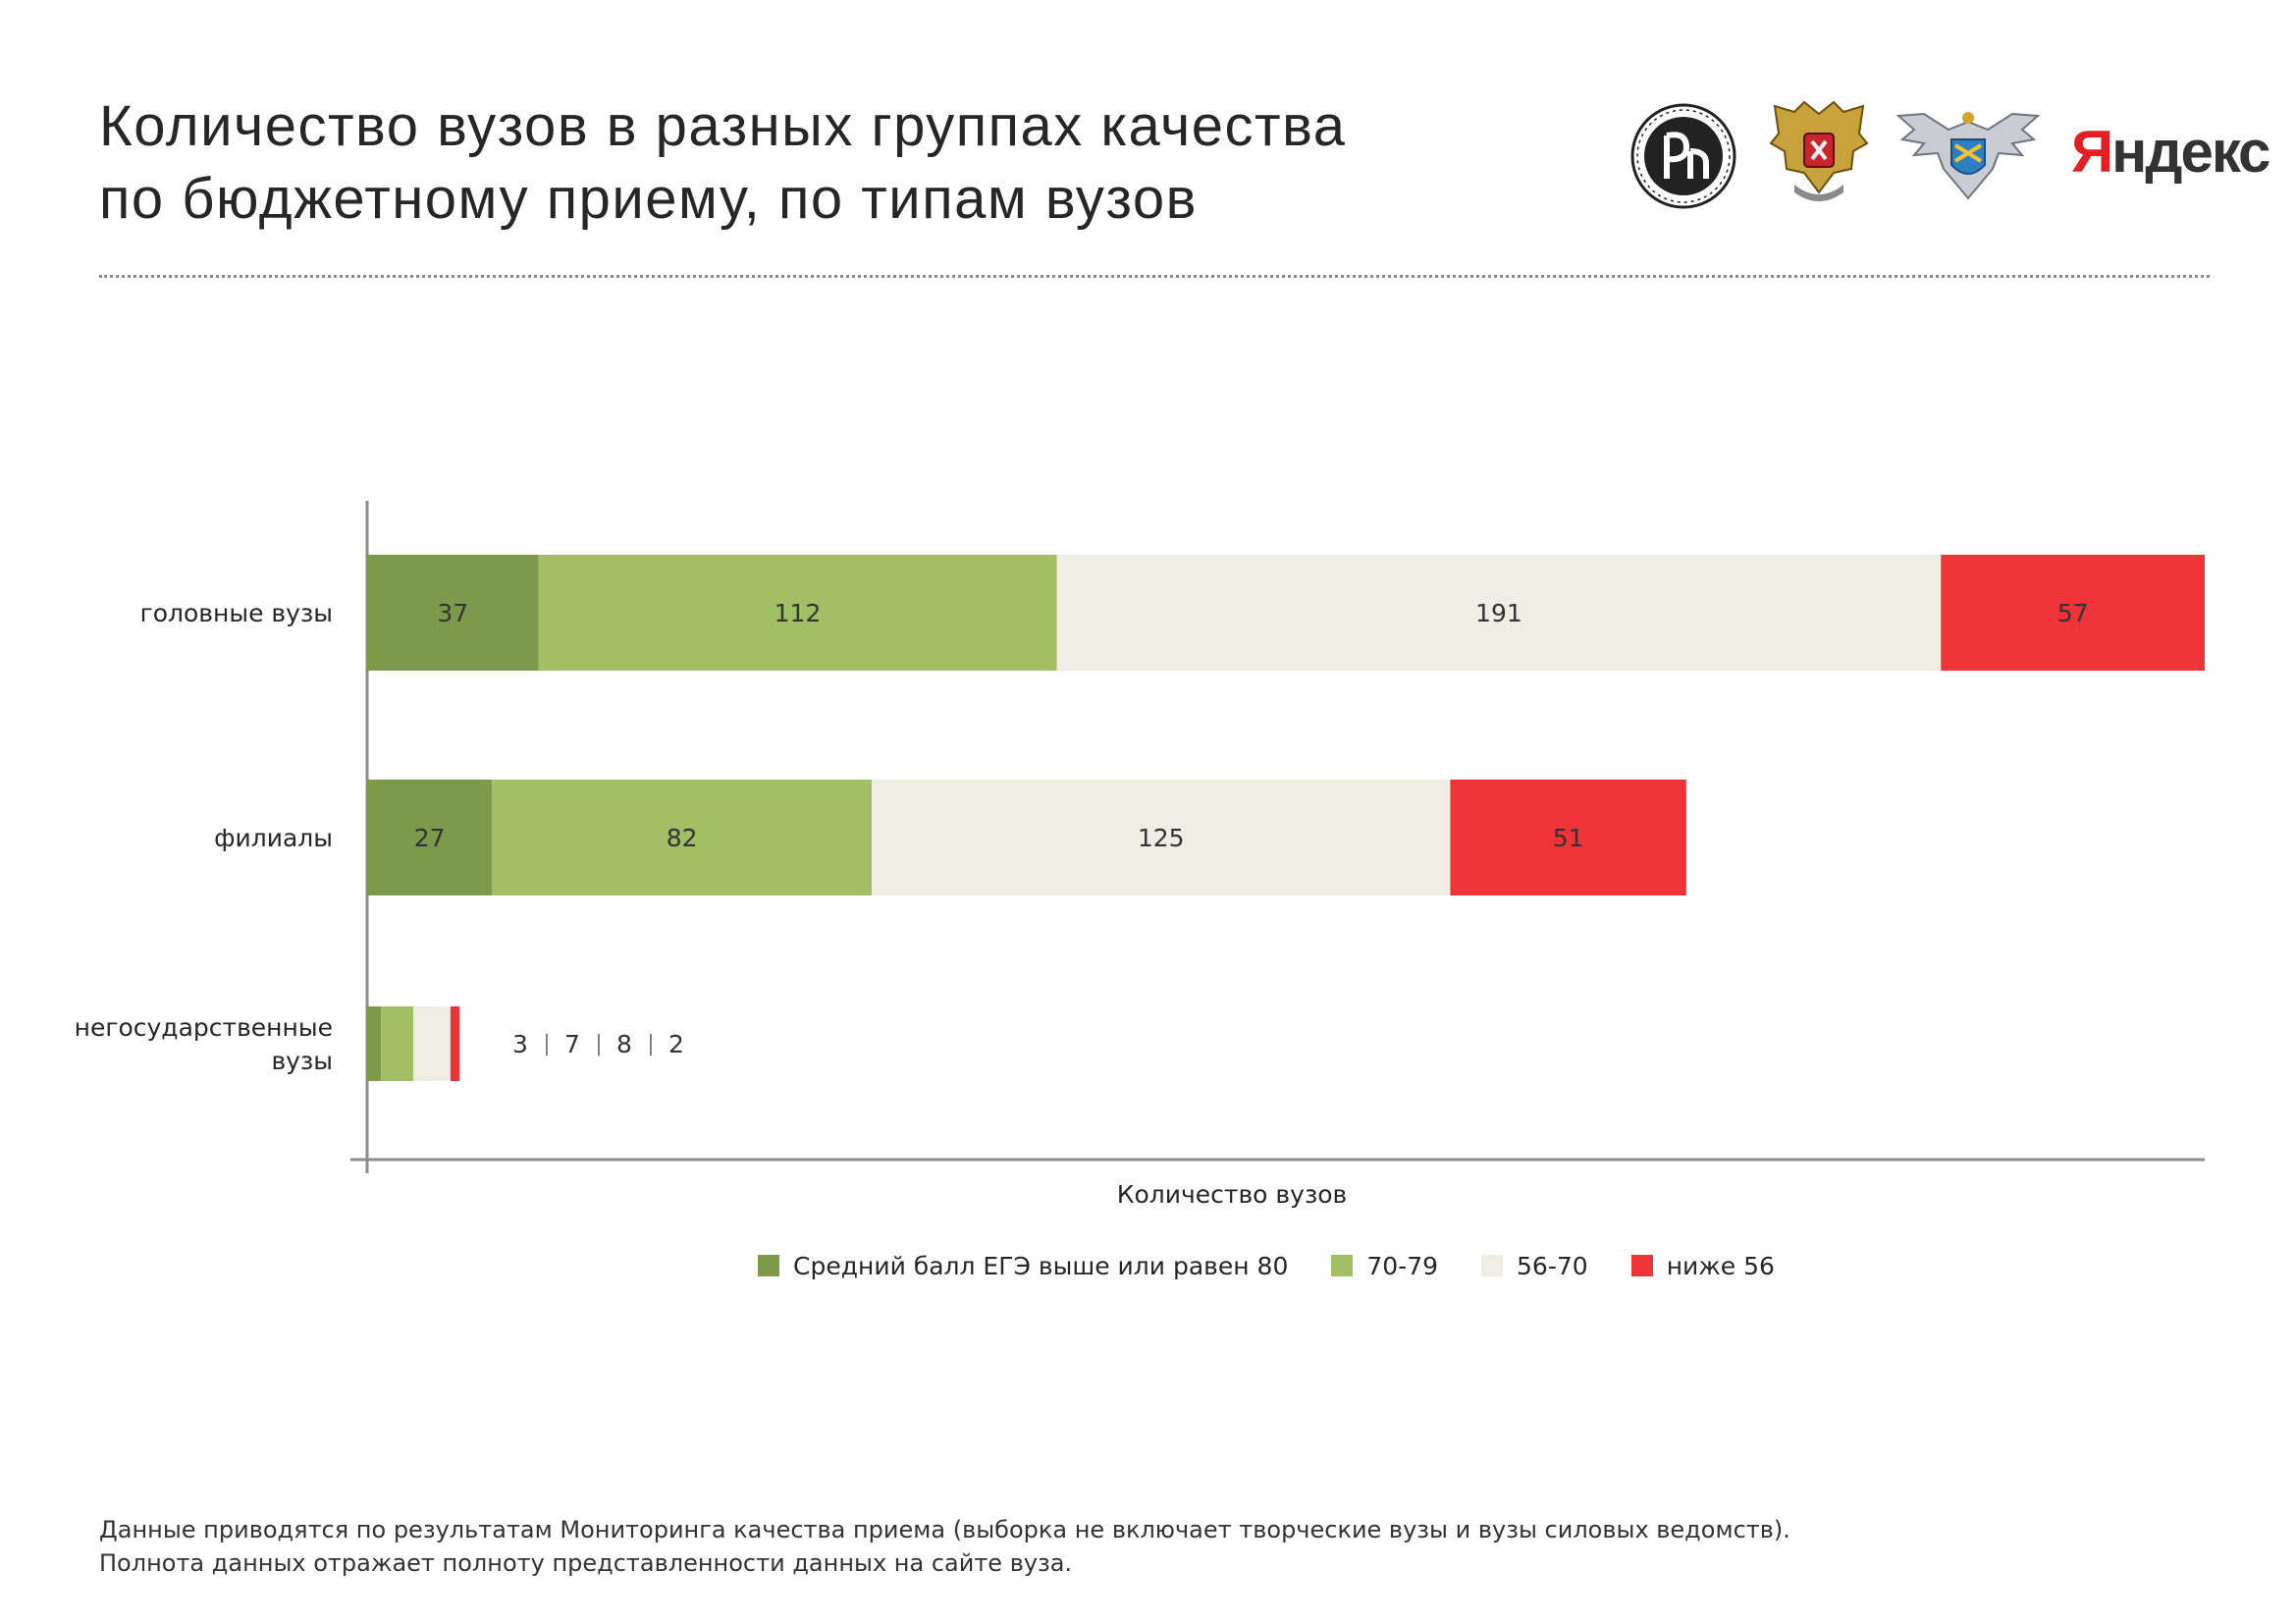 The height and width of the screenshot is (1624, 2296). Describe the element at coordinates (273, 838) in the screenshot. I see `category-label: филиалы` at that location.